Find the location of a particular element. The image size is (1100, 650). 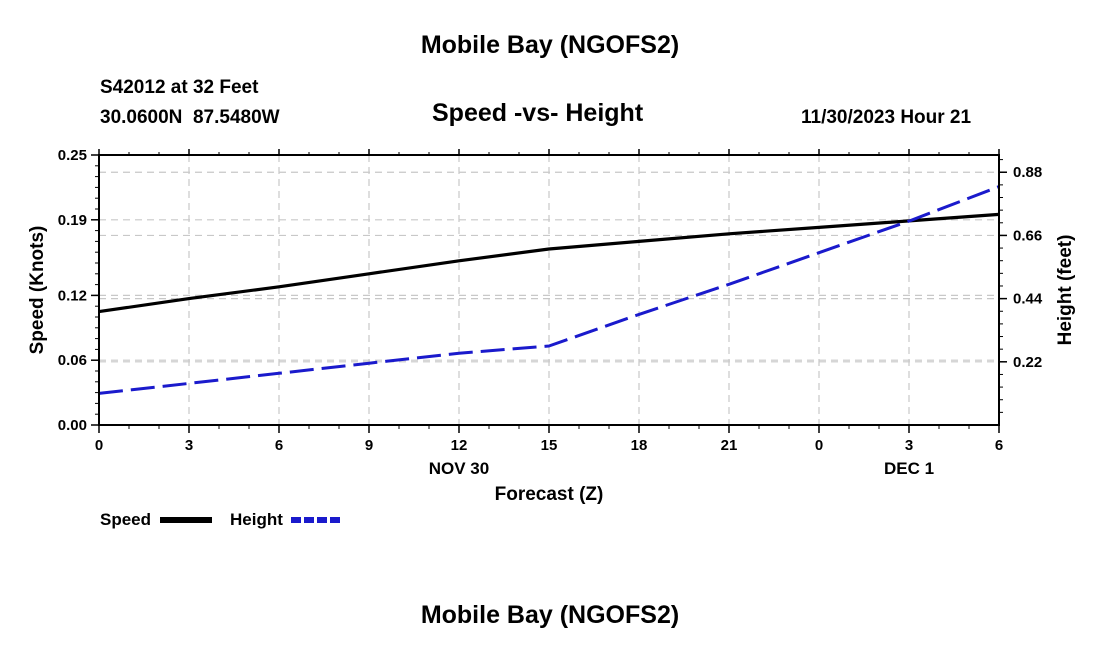

left-tick-label: 0.19 is located at coordinates (72, 220).